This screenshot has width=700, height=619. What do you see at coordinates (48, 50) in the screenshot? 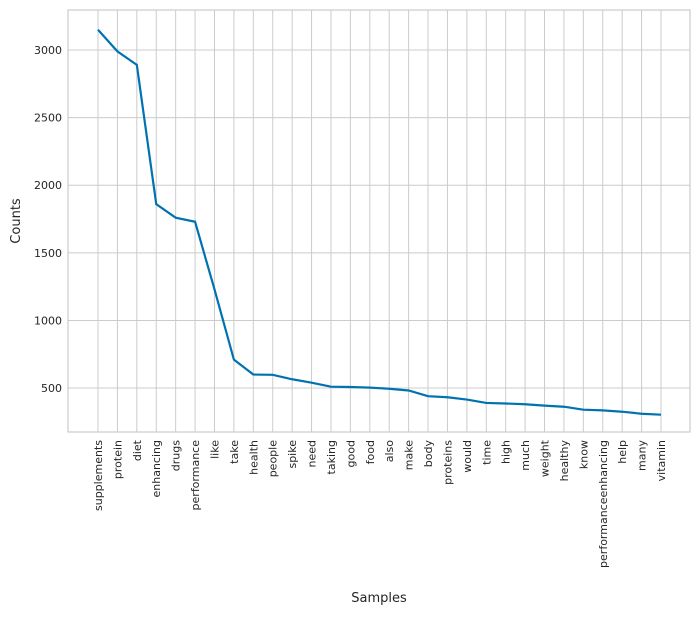
I see `y-tick-label: 3000` at bounding box center [48, 50].